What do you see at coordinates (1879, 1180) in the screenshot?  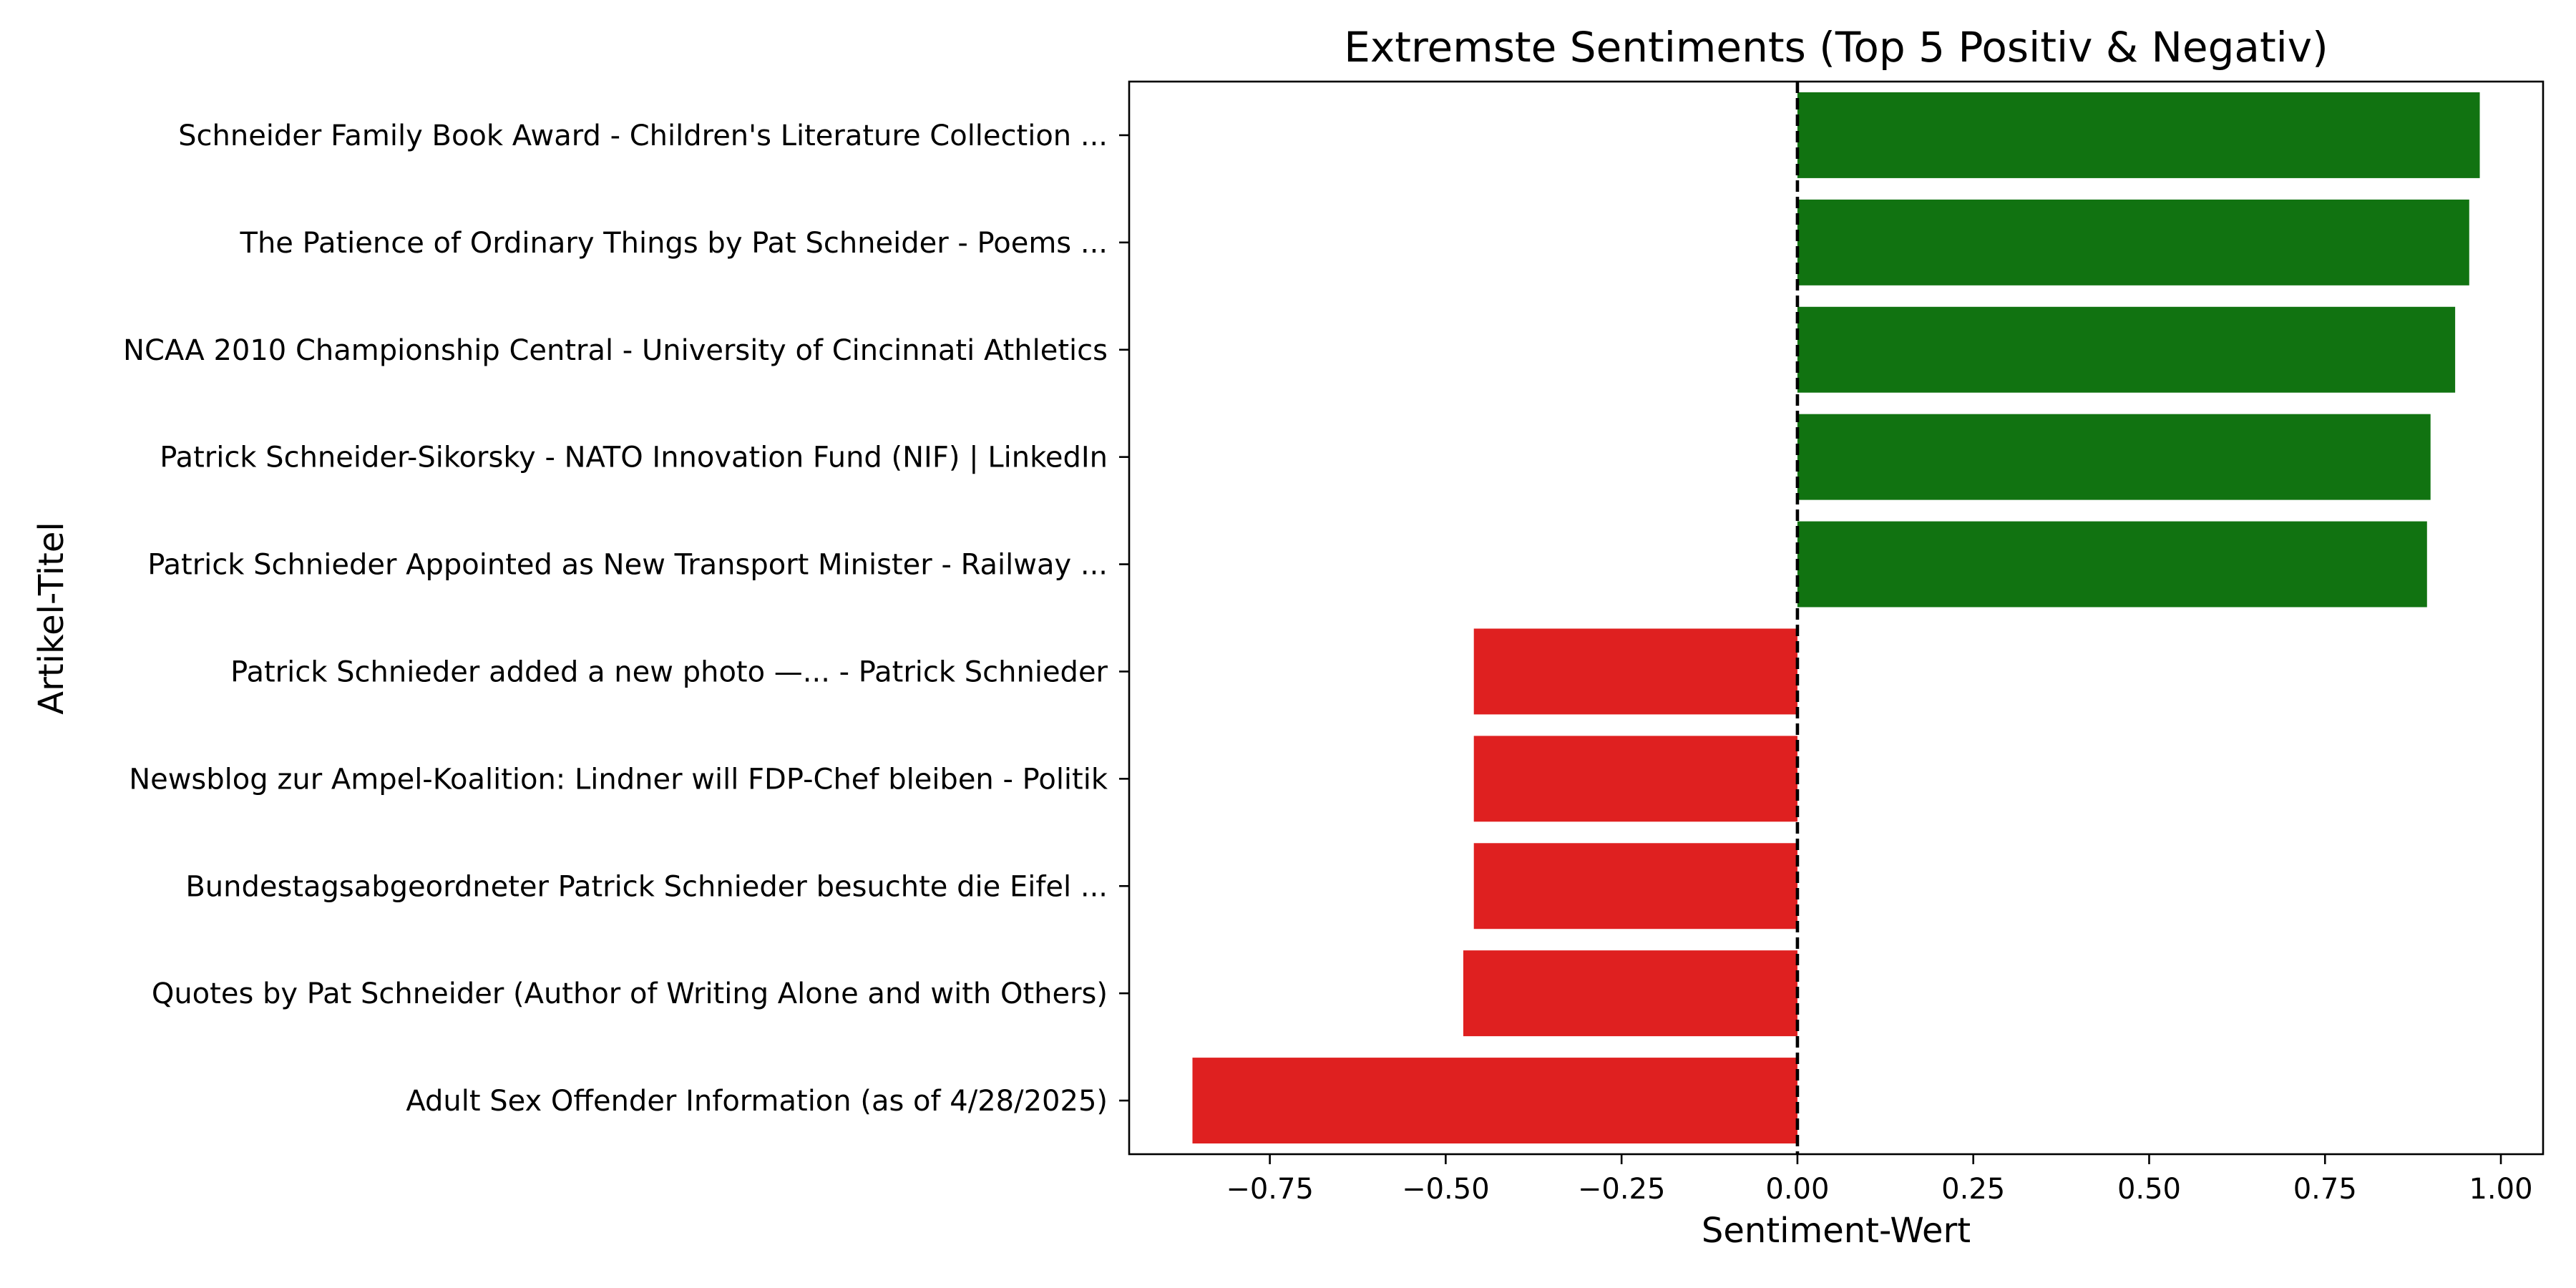 I see `x-axis-ticks: −0.75 −0.50 −0.25 0.00 0.25 0.50 0.75 1.00` at bounding box center [1879, 1180].